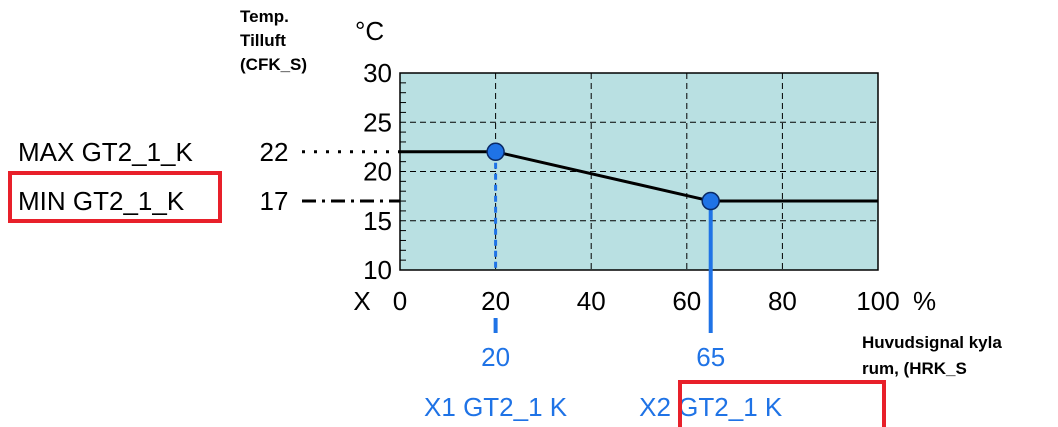 The height and width of the screenshot is (427, 1058). Describe the element at coordinates (711, 407) in the screenshot. I see `bottom-label-name: X2 GT2_1 K` at that location.